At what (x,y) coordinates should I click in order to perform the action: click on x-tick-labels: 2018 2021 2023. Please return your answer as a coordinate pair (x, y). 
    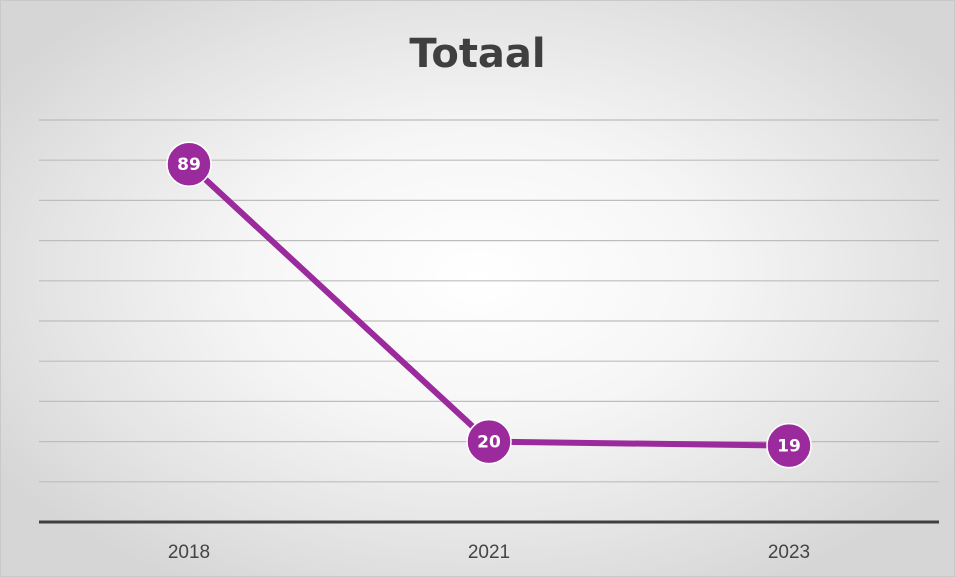
    Looking at the image, I should click on (489, 552).